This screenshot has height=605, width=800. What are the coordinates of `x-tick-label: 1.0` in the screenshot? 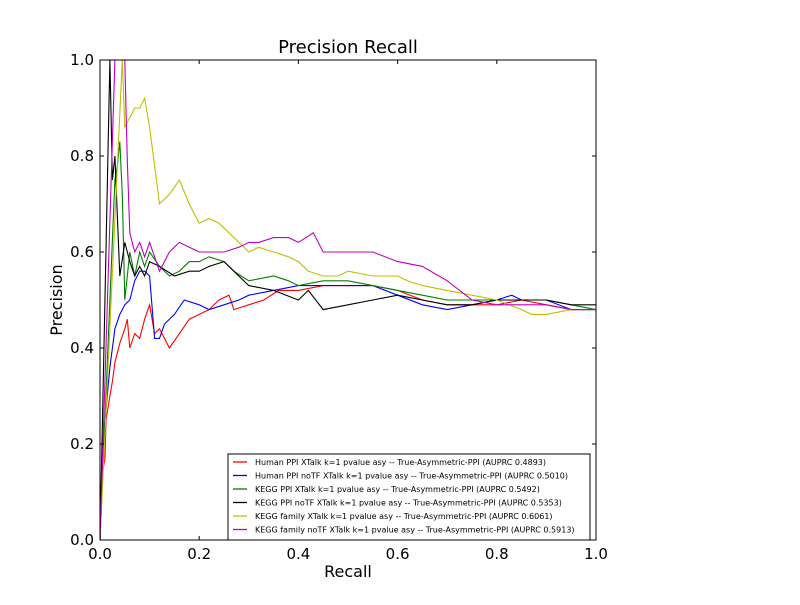 It's located at (596, 554).